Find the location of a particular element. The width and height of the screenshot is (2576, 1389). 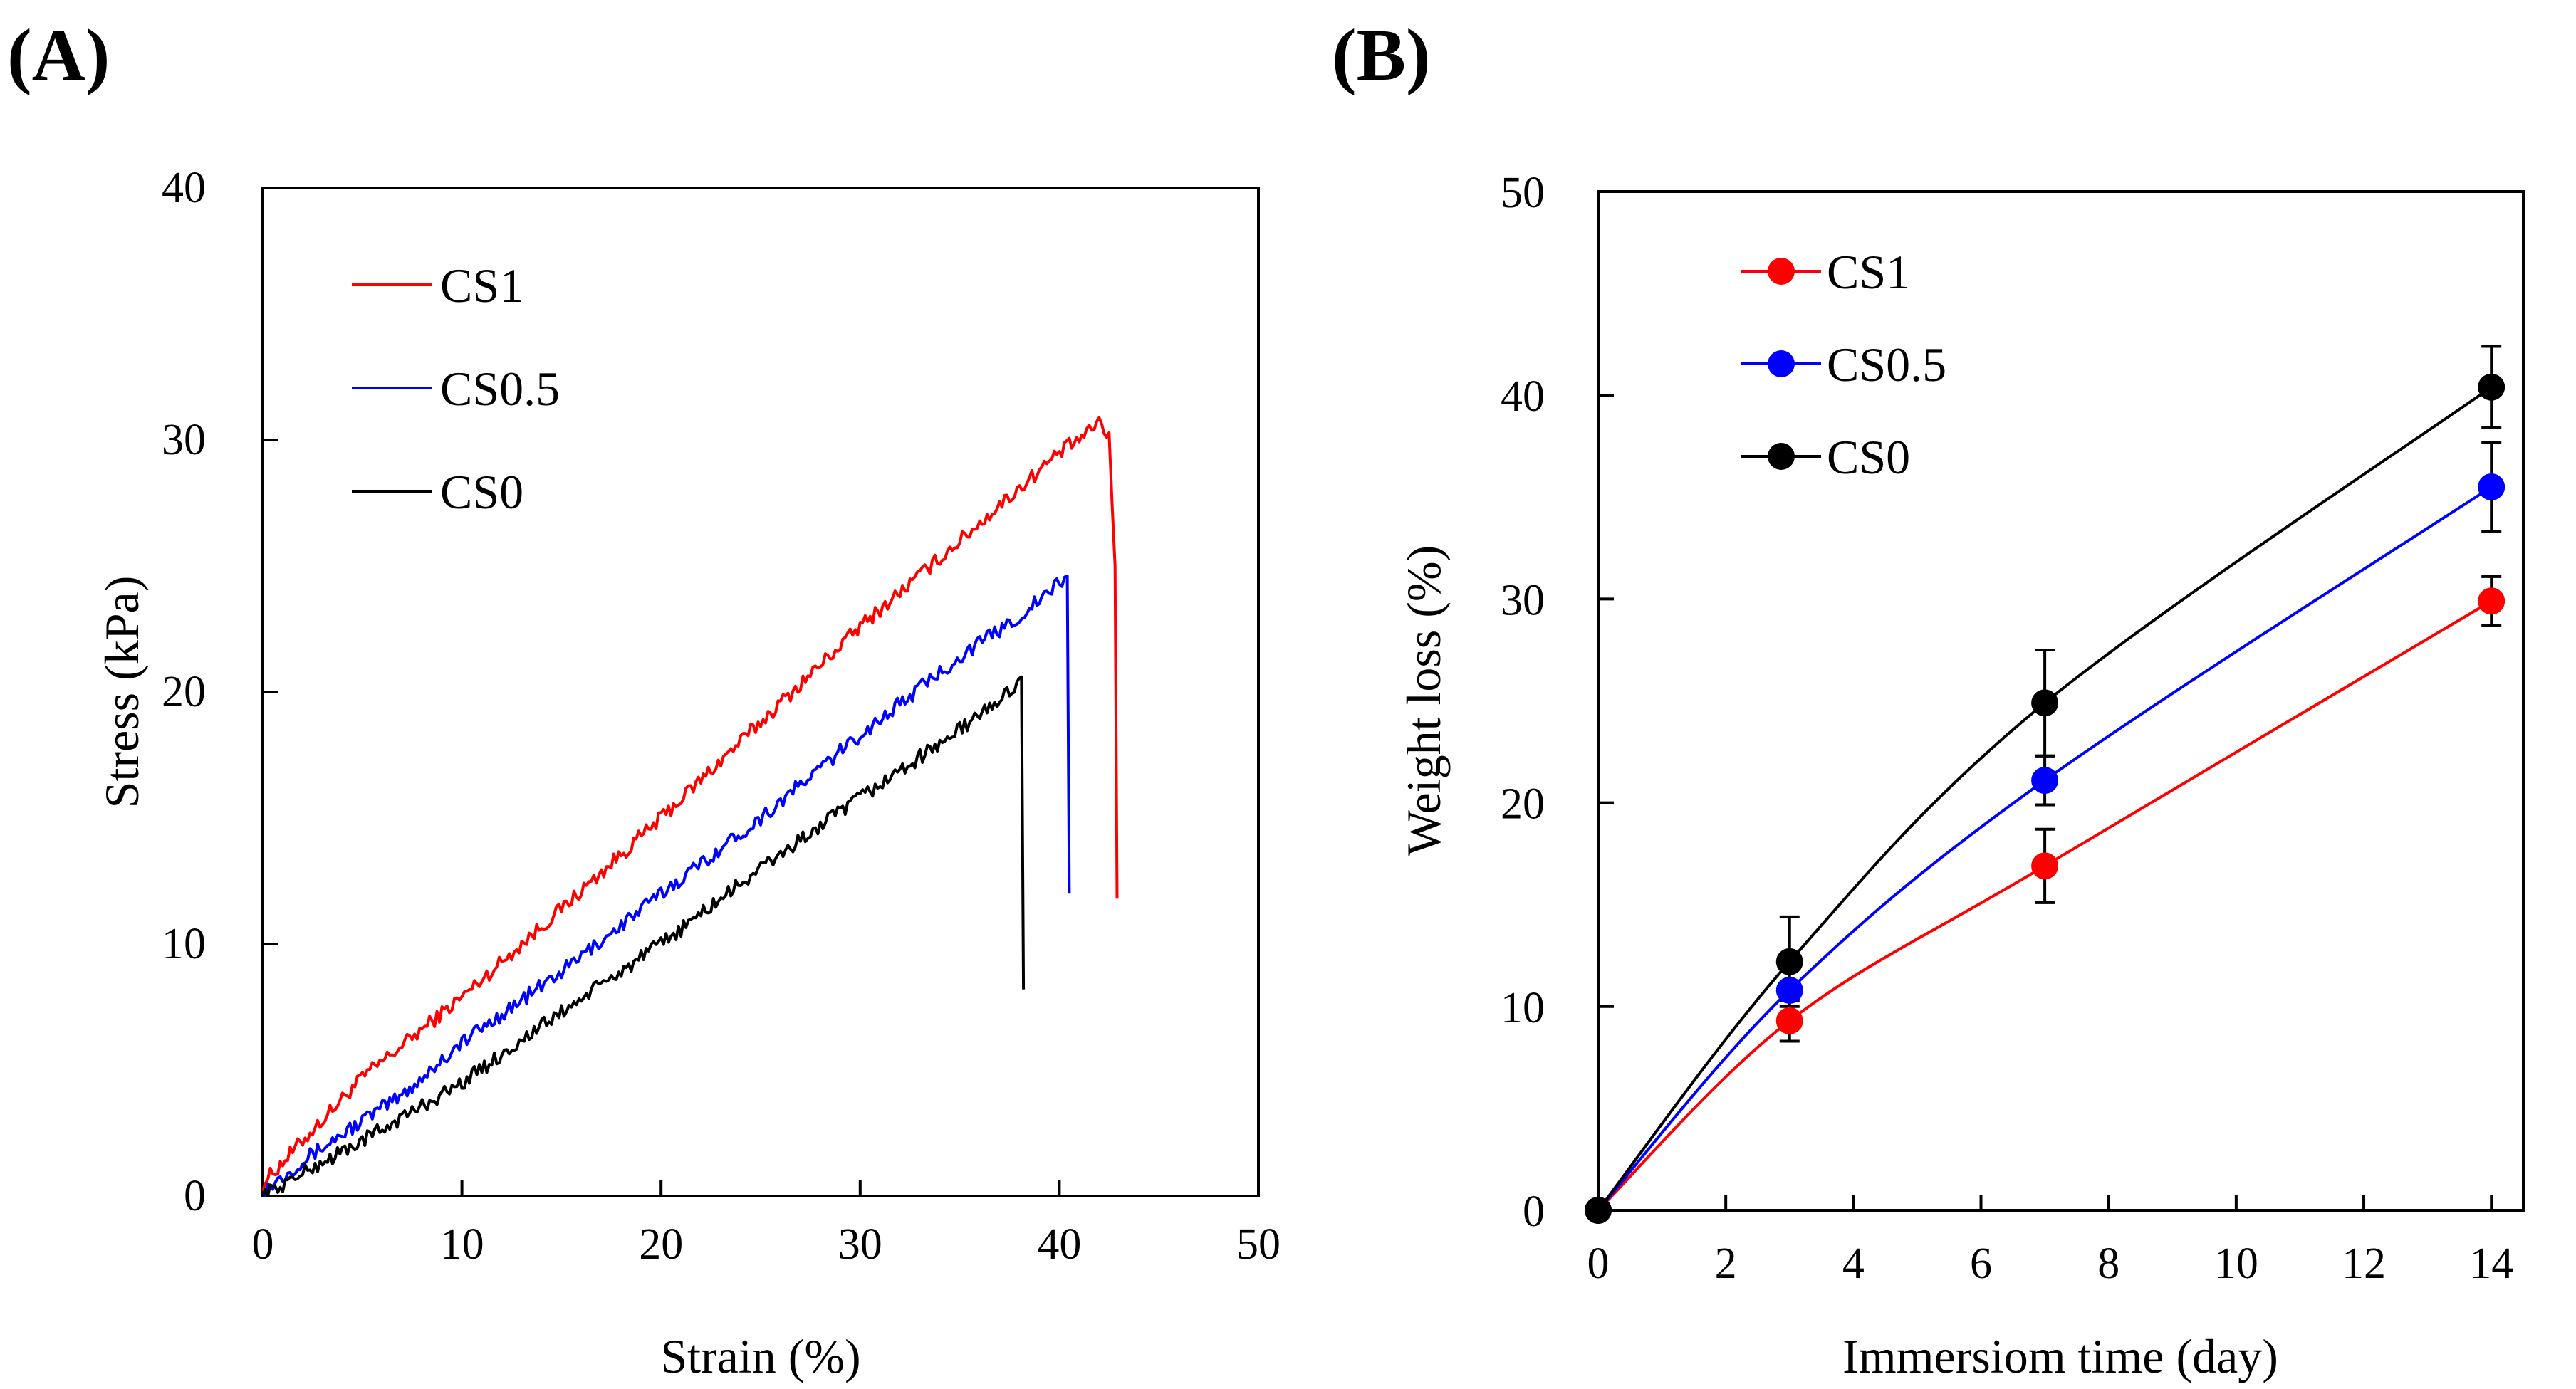

x-tick-label-b: 4 is located at coordinates (1853, 1263).